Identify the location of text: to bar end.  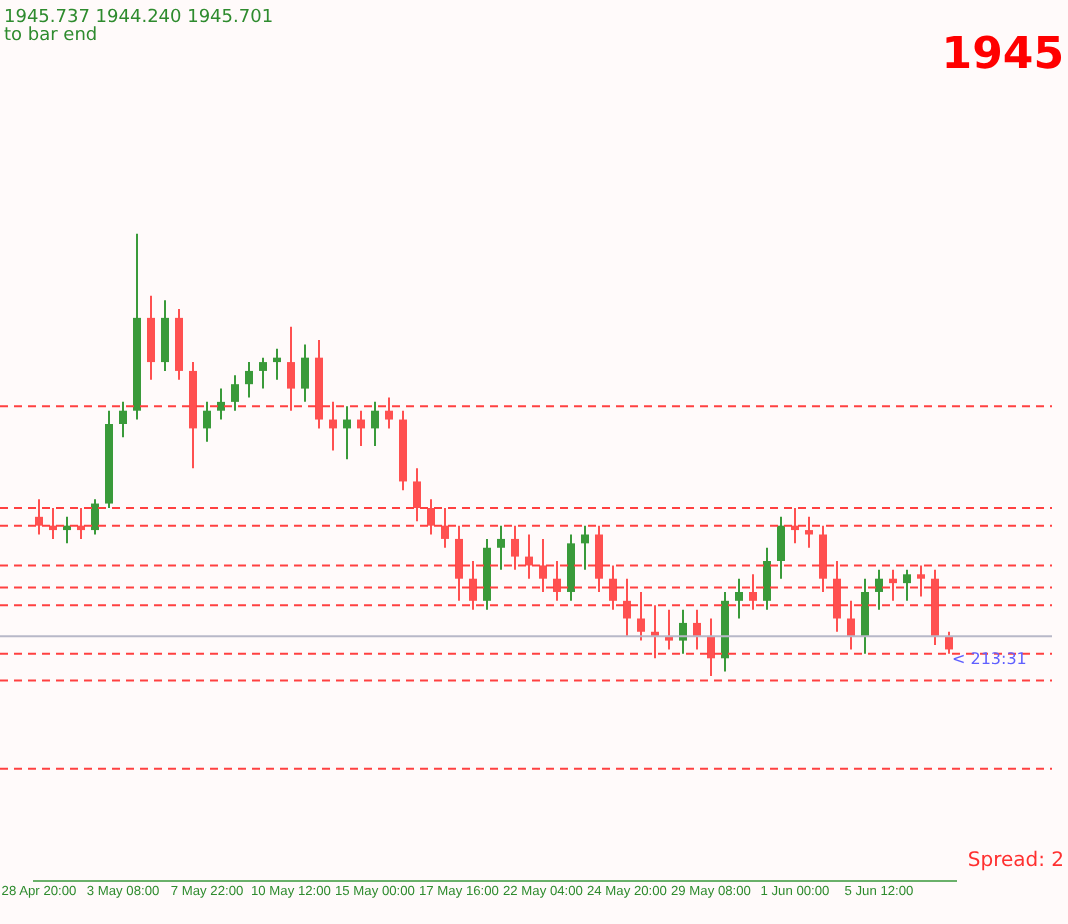
(51, 36).